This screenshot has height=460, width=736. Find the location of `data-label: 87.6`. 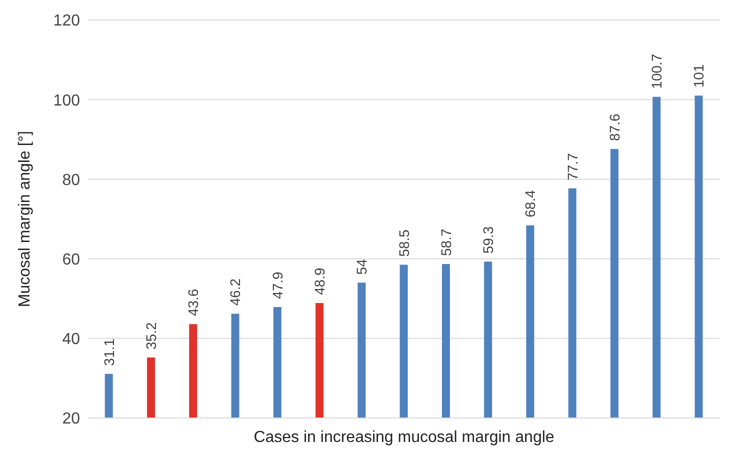

data-label: 87.6 is located at coordinates (614, 127).